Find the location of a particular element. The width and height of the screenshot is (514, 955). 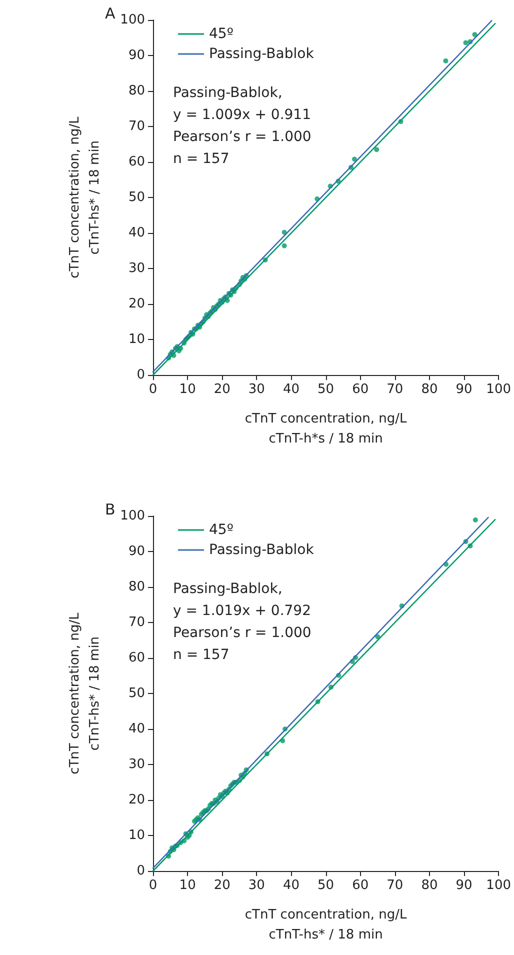

annotation: Passing-Bablok, y = 1.009x + 0.911 Pearson’s r = 1.000 n = 157 is located at coordinates (242, 126).